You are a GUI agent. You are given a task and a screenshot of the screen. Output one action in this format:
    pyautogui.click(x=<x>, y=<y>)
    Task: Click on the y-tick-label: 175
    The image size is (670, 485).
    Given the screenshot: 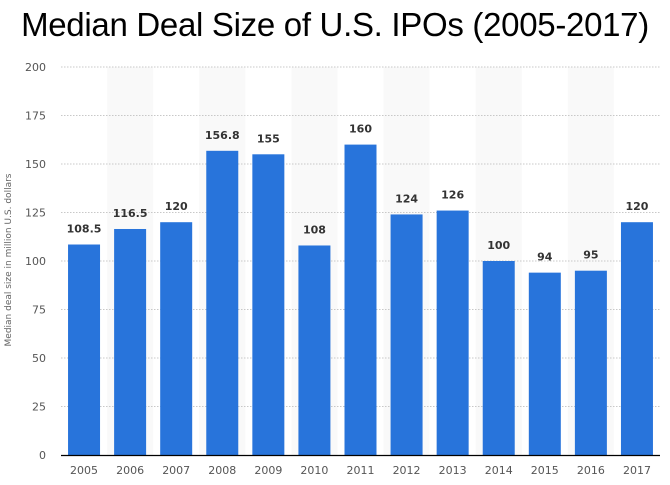 What is the action you would take?
    pyautogui.click(x=35, y=116)
    